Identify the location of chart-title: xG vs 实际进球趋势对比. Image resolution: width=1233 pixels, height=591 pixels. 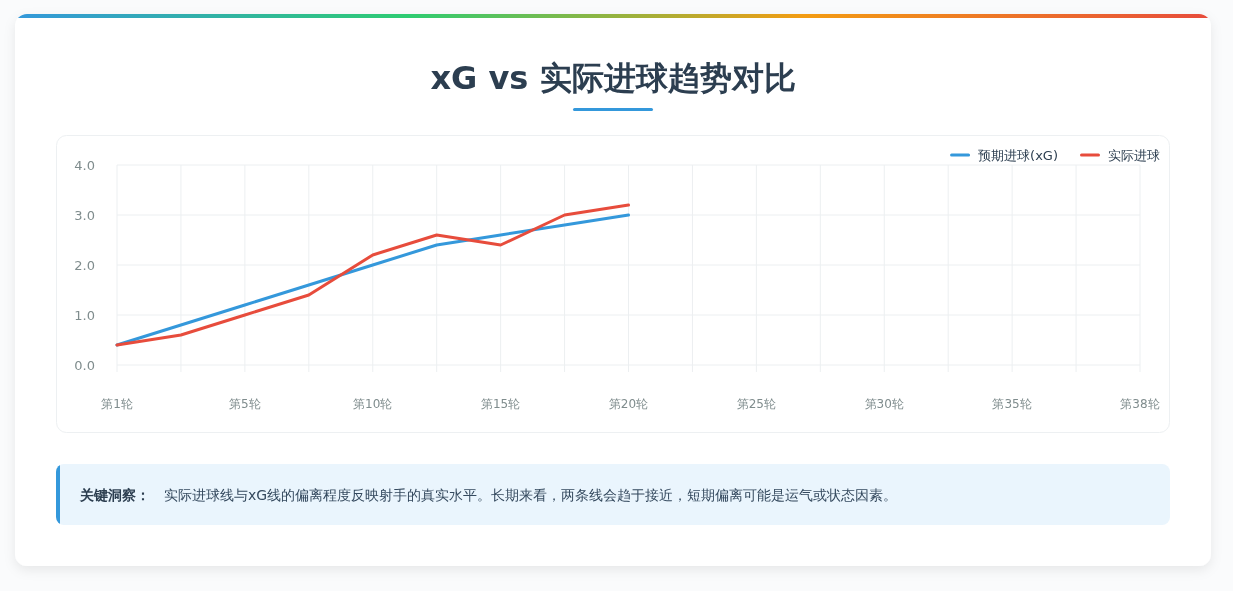
(613, 78).